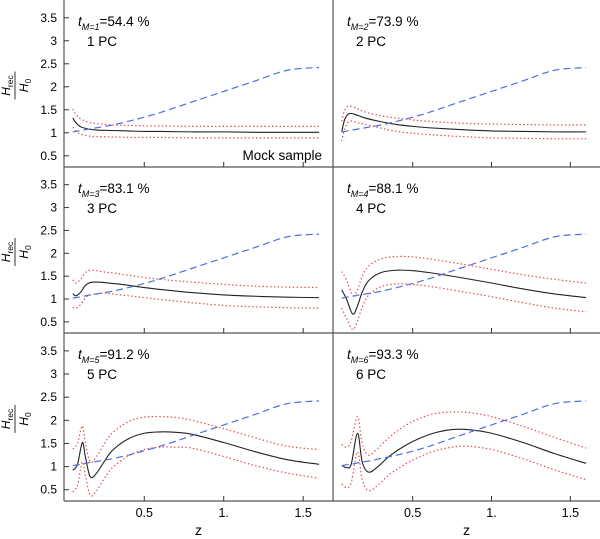 The image size is (600, 539). Describe the element at coordinates (102, 41) in the screenshot. I see `pc-label: 1 PC` at that location.